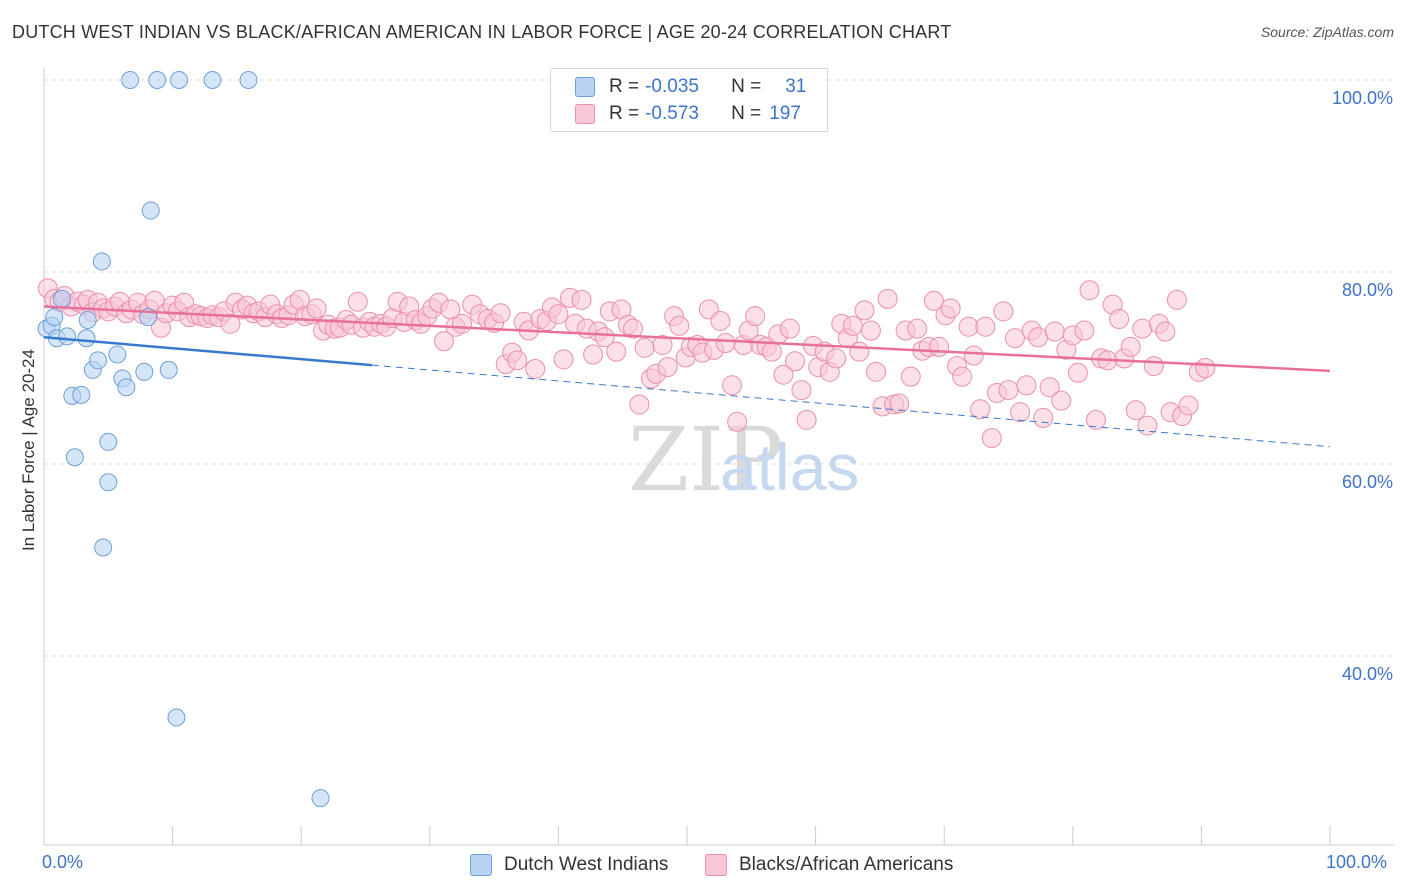  What do you see at coordinates (585, 114) in the screenshot?
I see `legend-swatch-pink` at bounding box center [585, 114].